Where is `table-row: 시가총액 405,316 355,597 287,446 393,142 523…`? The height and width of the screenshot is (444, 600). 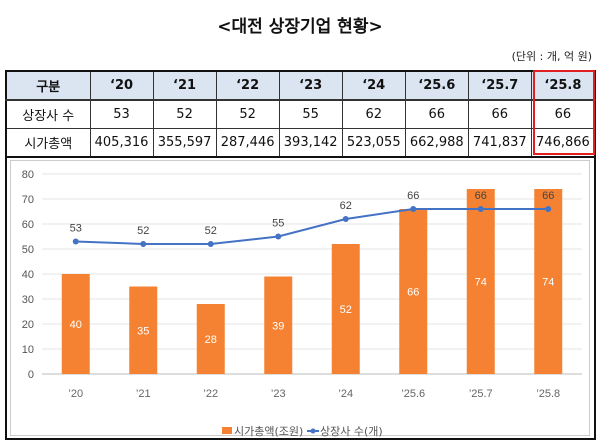 table-row: 시가총액 405,316 355,597 287,446 393,142 523… is located at coordinates (300, 143).